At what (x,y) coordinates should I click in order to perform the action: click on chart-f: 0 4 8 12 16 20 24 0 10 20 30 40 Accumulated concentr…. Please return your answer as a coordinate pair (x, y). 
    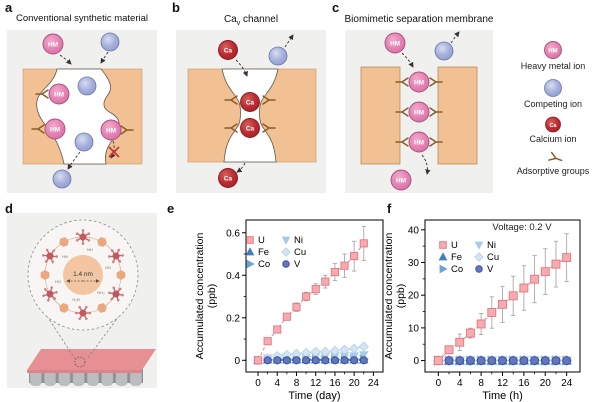
    Looking at the image, I should click on (483, 310).